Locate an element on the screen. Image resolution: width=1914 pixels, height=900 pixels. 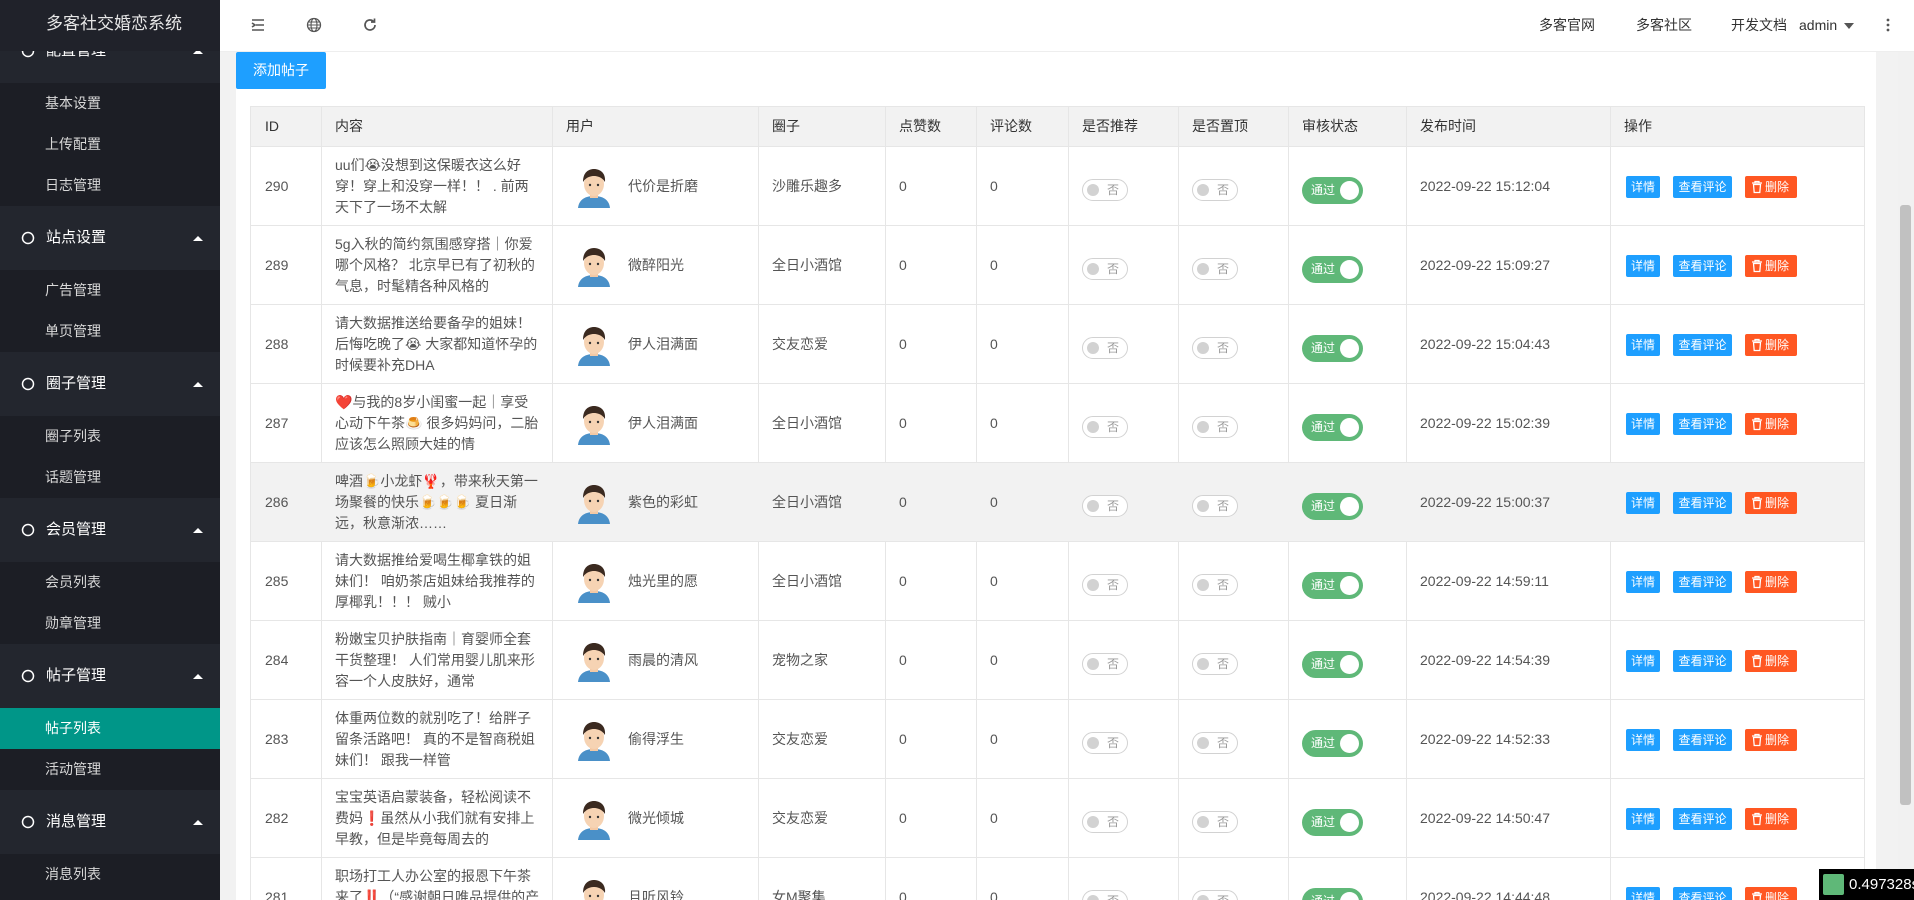
publish-time: 2022-09-22 15:09:27 is located at coordinates (1485, 265).